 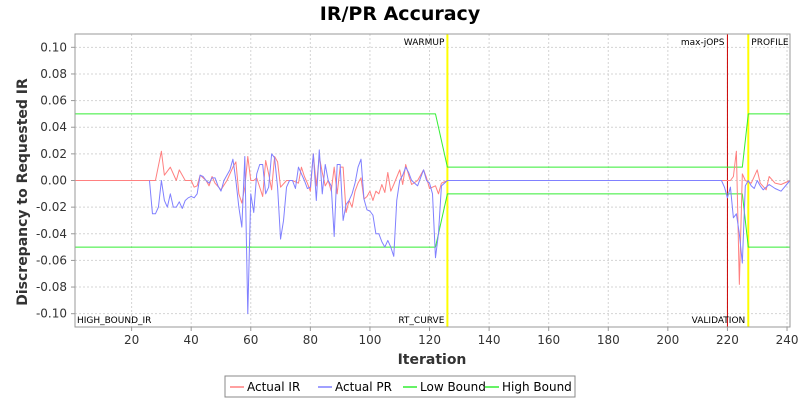 What do you see at coordinates (369, 340) in the screenshot?
I see `x-tick-label: 100` at bounding box center [369, 340].